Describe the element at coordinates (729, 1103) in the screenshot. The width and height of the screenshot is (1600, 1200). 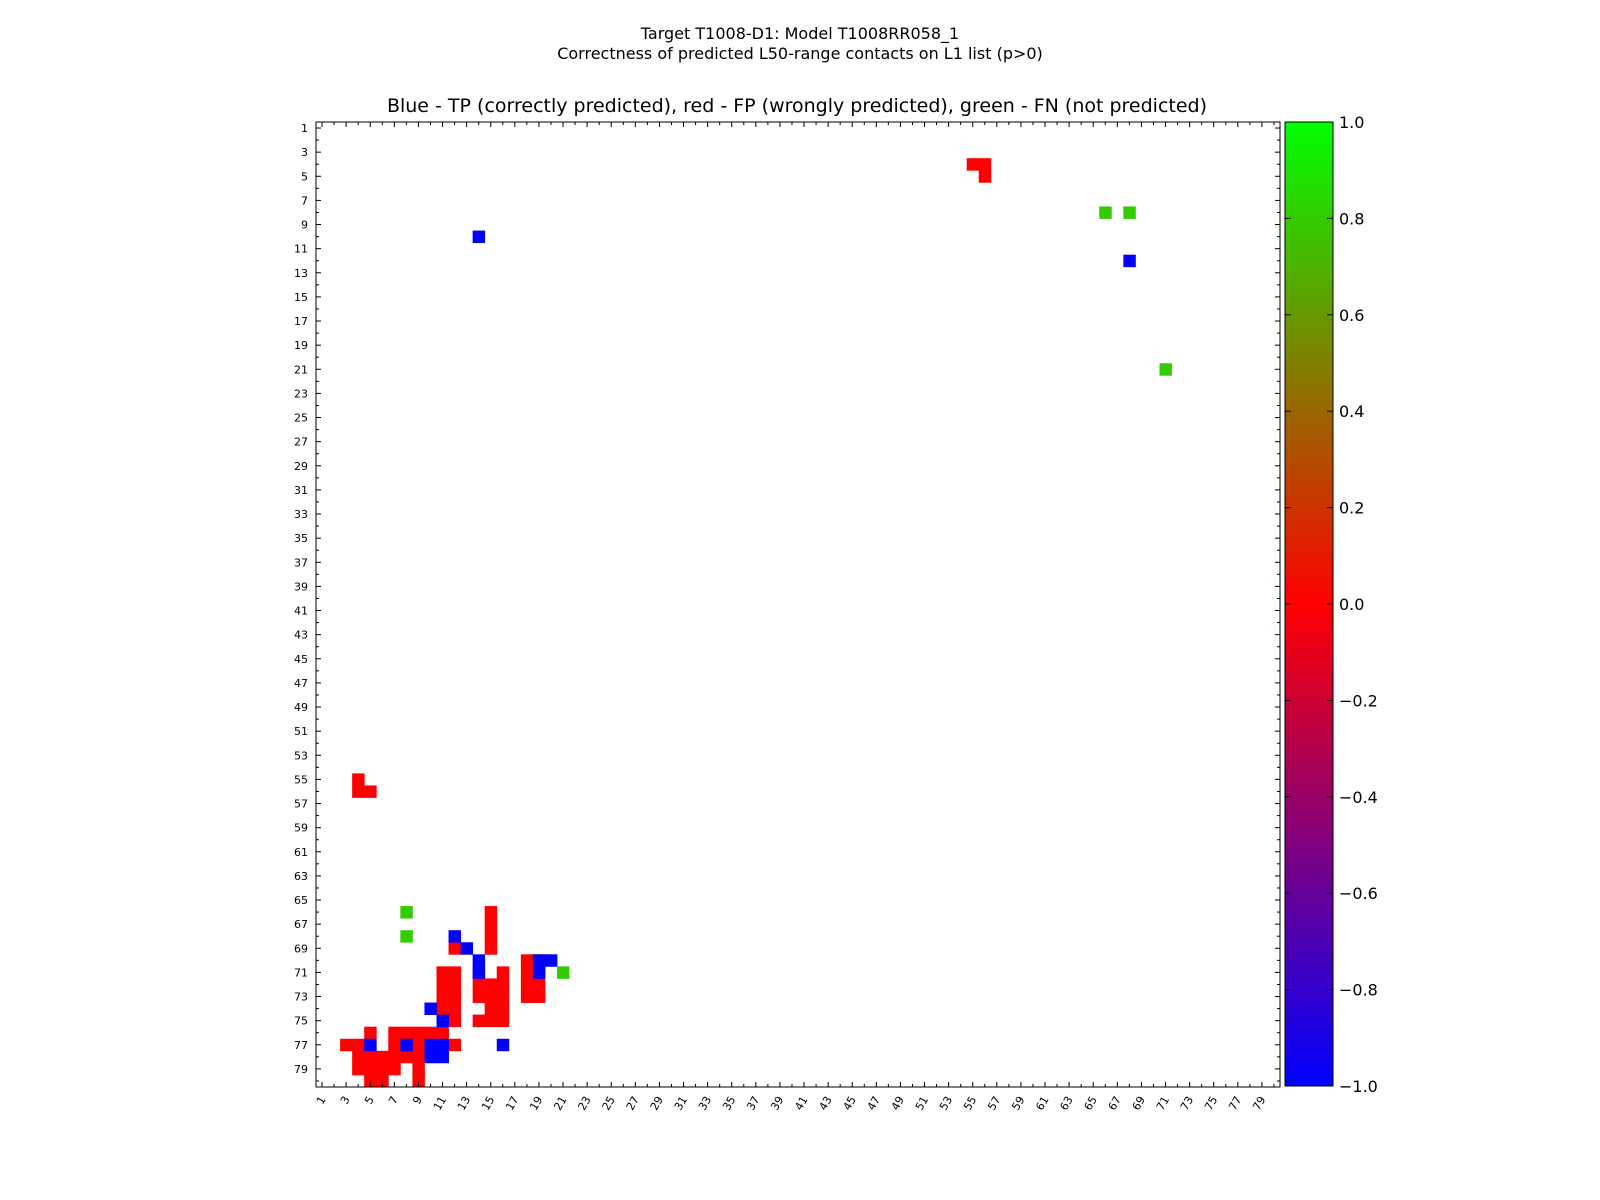
I see `x-tick-label: 35` at that location.